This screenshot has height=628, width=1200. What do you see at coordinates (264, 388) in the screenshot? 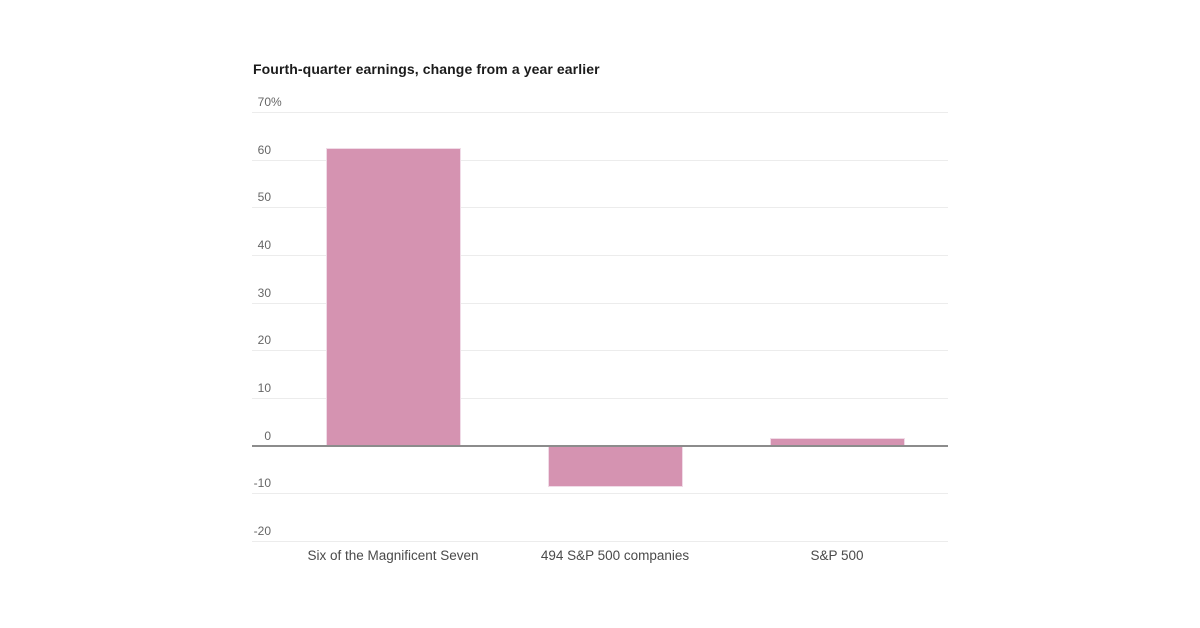
I see `y-tick-label-10: 10` at bounding box center [264, 388].